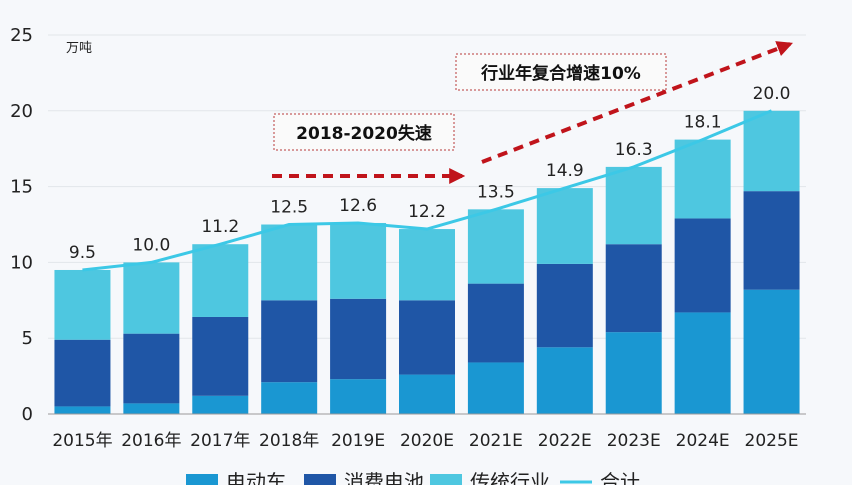  I want to click on annotation-box-slowdown, so click(364, 132).